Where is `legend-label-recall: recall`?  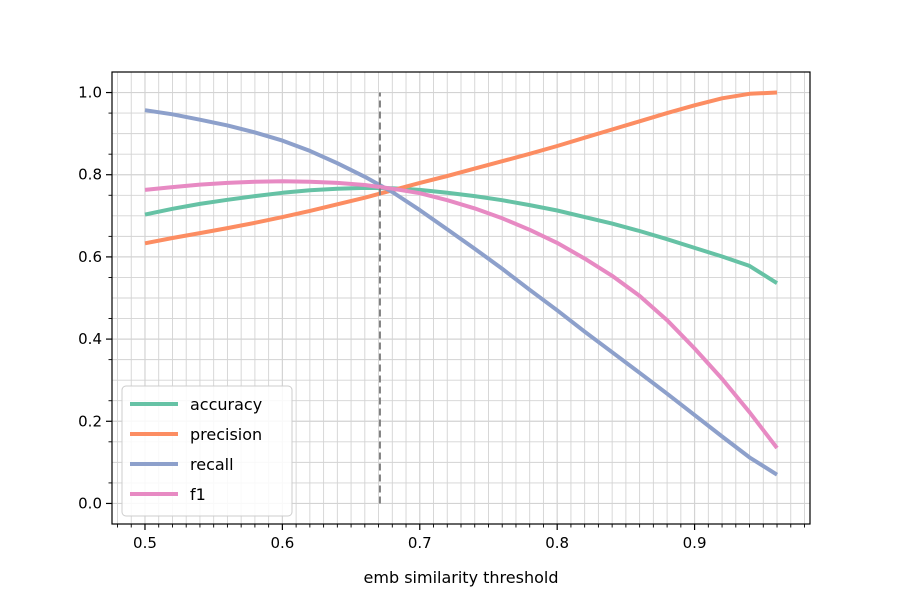
legend-label-recall: recall is located at coordinates (212, 464).